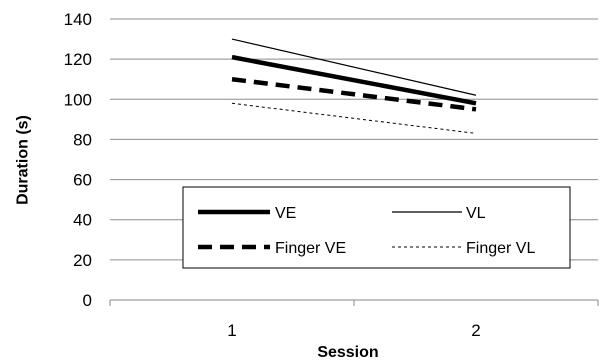 This screenshot has width=609, height=363. Describe the element at coordinates (354, 94) in the screenshot. I see `series-line-finger-ve` at that location.